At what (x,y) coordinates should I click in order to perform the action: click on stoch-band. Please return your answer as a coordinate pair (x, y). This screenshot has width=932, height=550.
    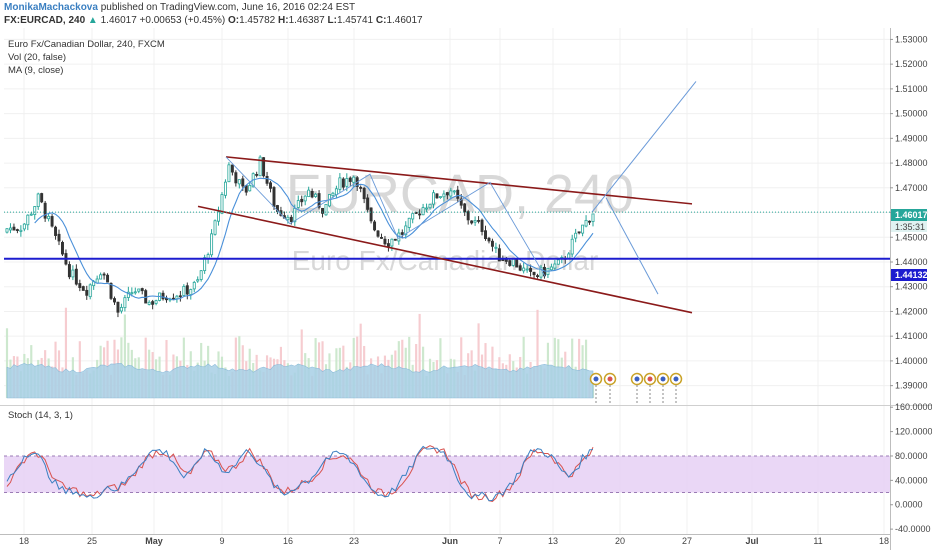
    Looking at the image, I should click on (447, 474).